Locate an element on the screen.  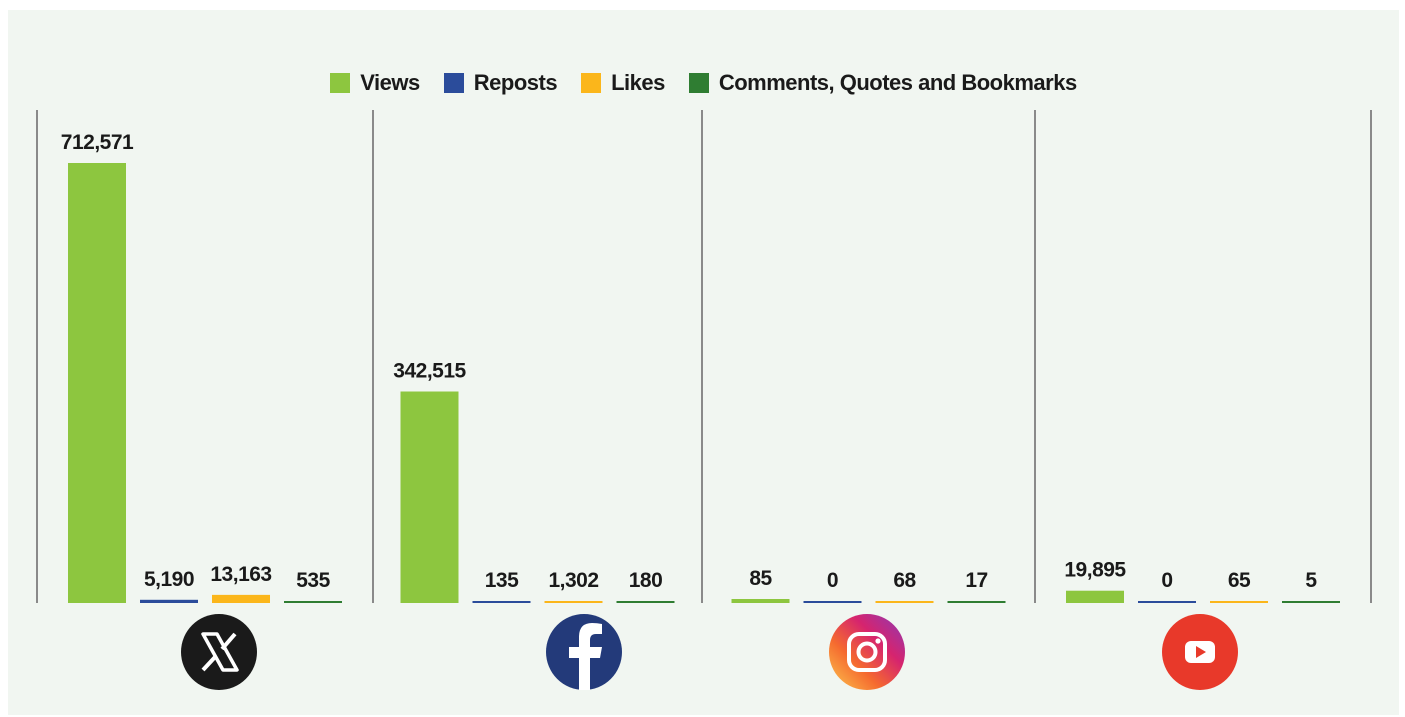
instagram-logo-icon is located at coordinates (867, 652).